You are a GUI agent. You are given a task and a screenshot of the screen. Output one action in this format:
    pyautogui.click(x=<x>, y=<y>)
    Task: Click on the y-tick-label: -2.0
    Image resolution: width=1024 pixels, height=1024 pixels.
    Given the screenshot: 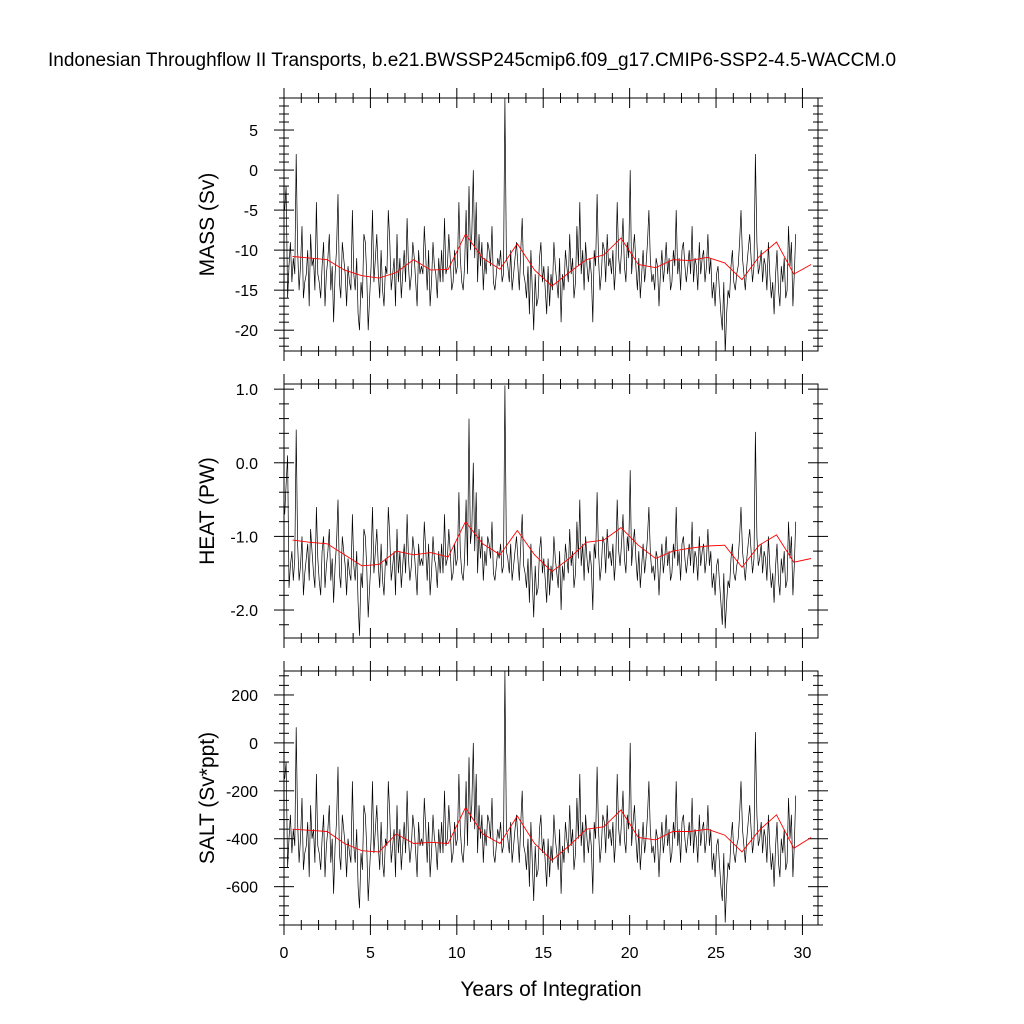 What is the action you would take?
    pyautogui.click(x=244, y=611)
    